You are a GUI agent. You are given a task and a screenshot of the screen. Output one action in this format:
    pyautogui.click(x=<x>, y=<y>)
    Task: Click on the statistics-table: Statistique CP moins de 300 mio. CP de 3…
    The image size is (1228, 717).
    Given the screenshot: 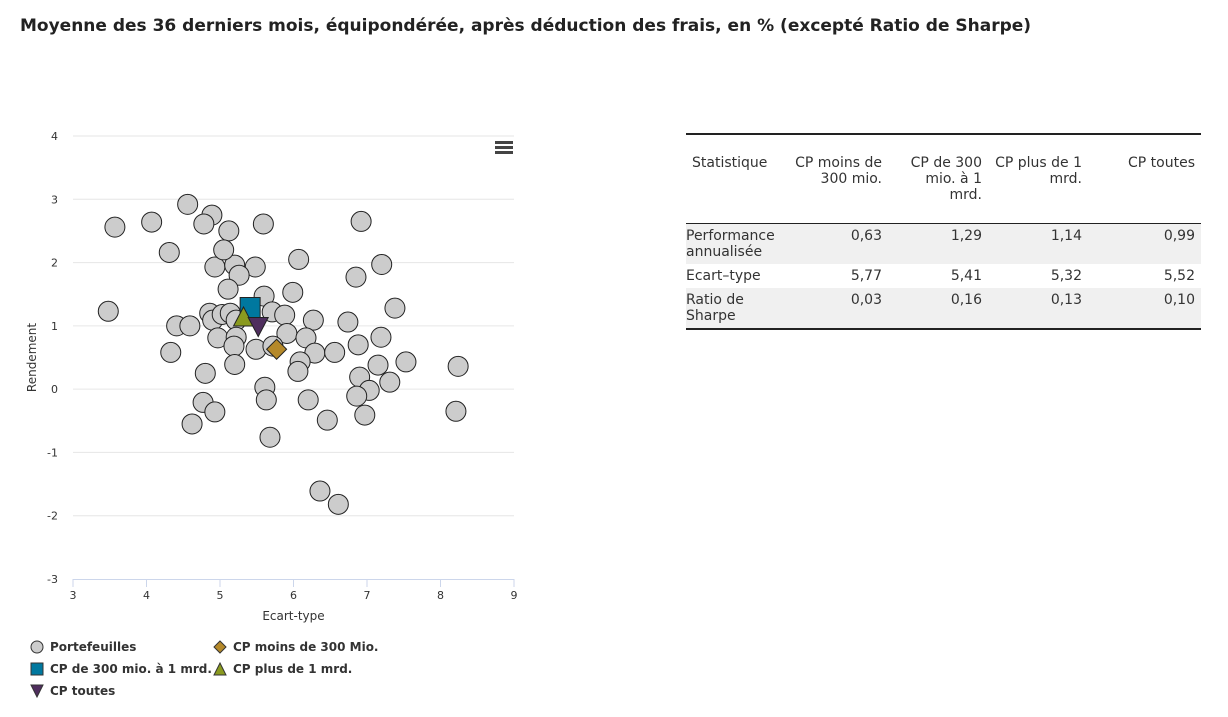 What is the action you would take?
    pyautogui.click(x=943, y=231)
    